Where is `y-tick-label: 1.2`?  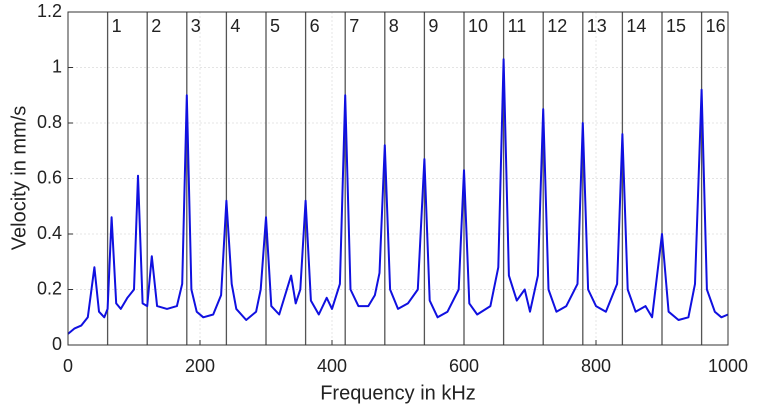
y-tick-label: 1.2 is located at coordinates (49, 11).